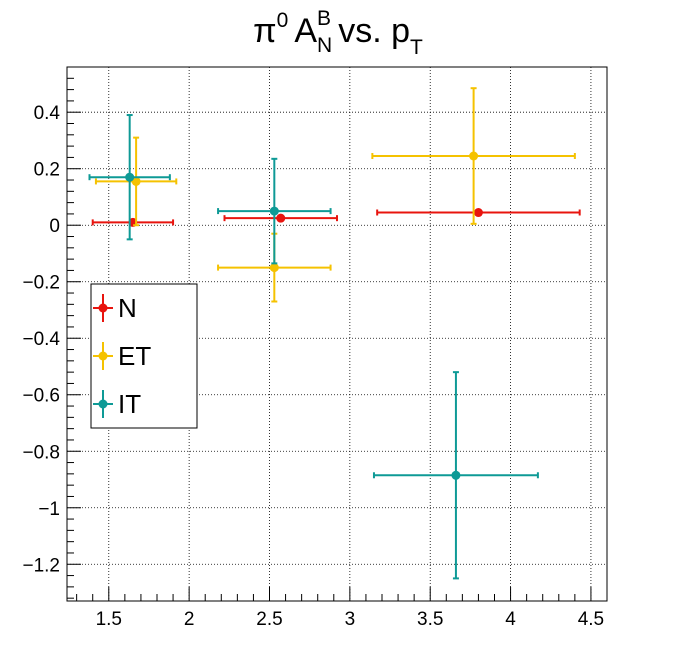 The height and width of the screenshot is (668, 675). I want to click on x-tick-label: 3.5, so click(430, 619).